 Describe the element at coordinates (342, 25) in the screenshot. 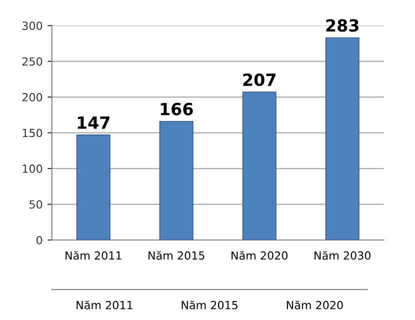

I see `data-label: 283` at that location.